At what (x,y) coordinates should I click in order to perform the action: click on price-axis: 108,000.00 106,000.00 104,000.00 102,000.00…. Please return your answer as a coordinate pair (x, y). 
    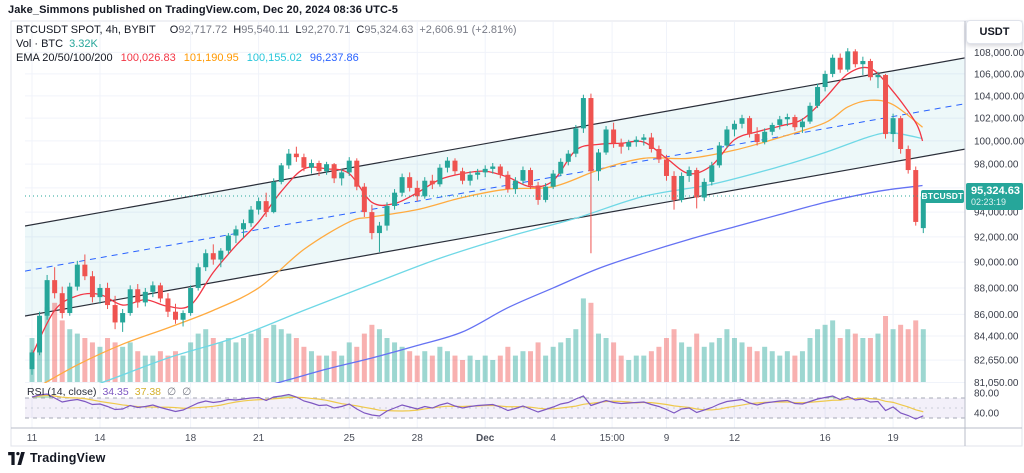
    Looking at the image, I should click on (999, 234).